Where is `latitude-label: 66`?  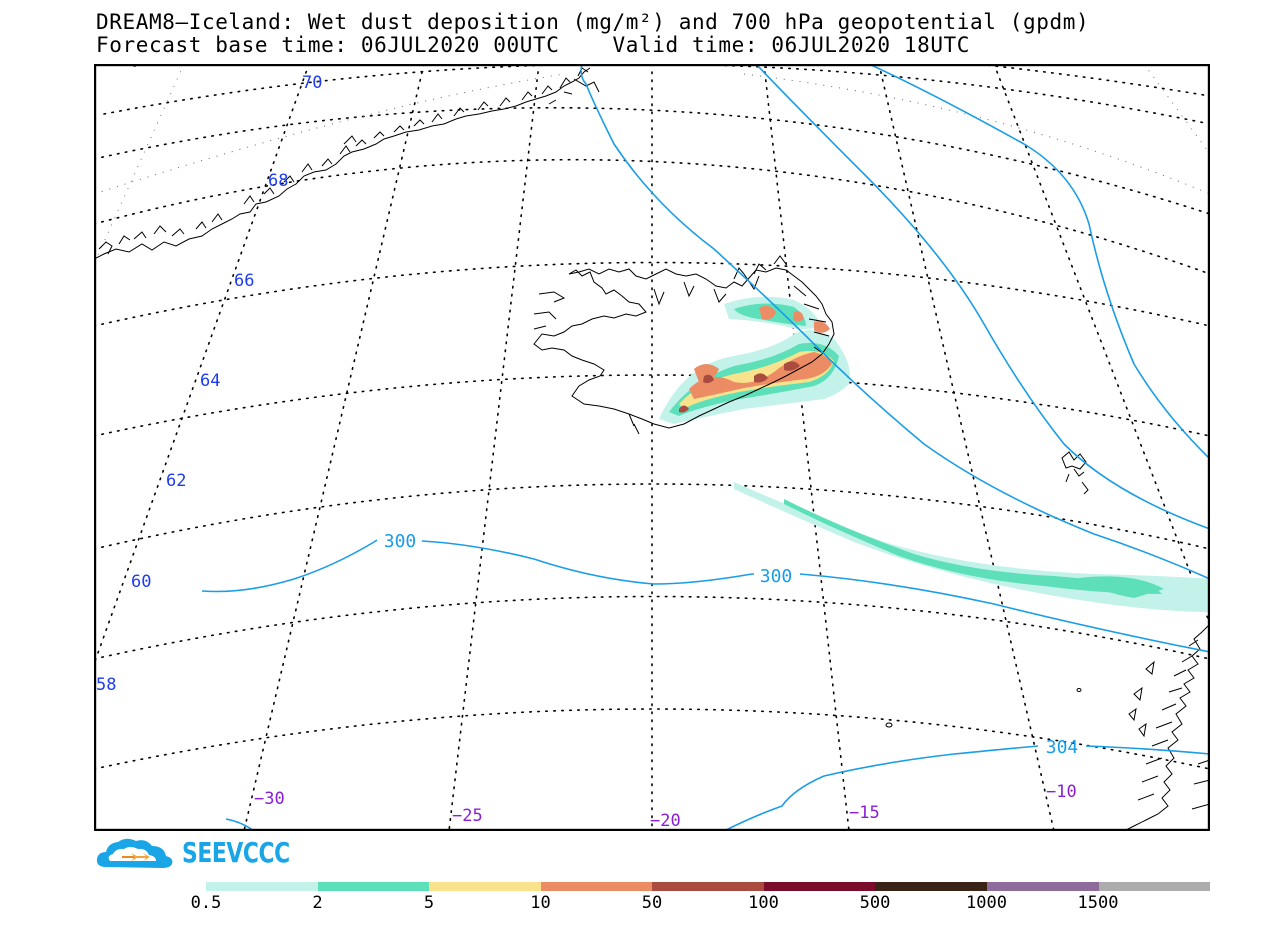
latitude-label: 66 is located at coordinates (244, 281).